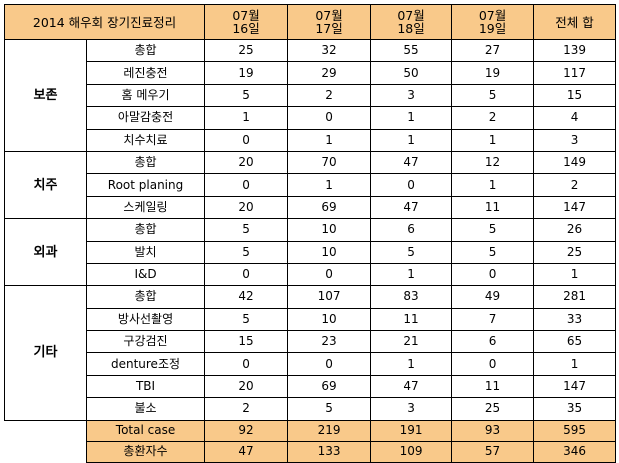 This screenshot has width=619, height=463. Describe the element at coordinates (246, 28) in the screenshot. I see `date-day: 16일` at that location.